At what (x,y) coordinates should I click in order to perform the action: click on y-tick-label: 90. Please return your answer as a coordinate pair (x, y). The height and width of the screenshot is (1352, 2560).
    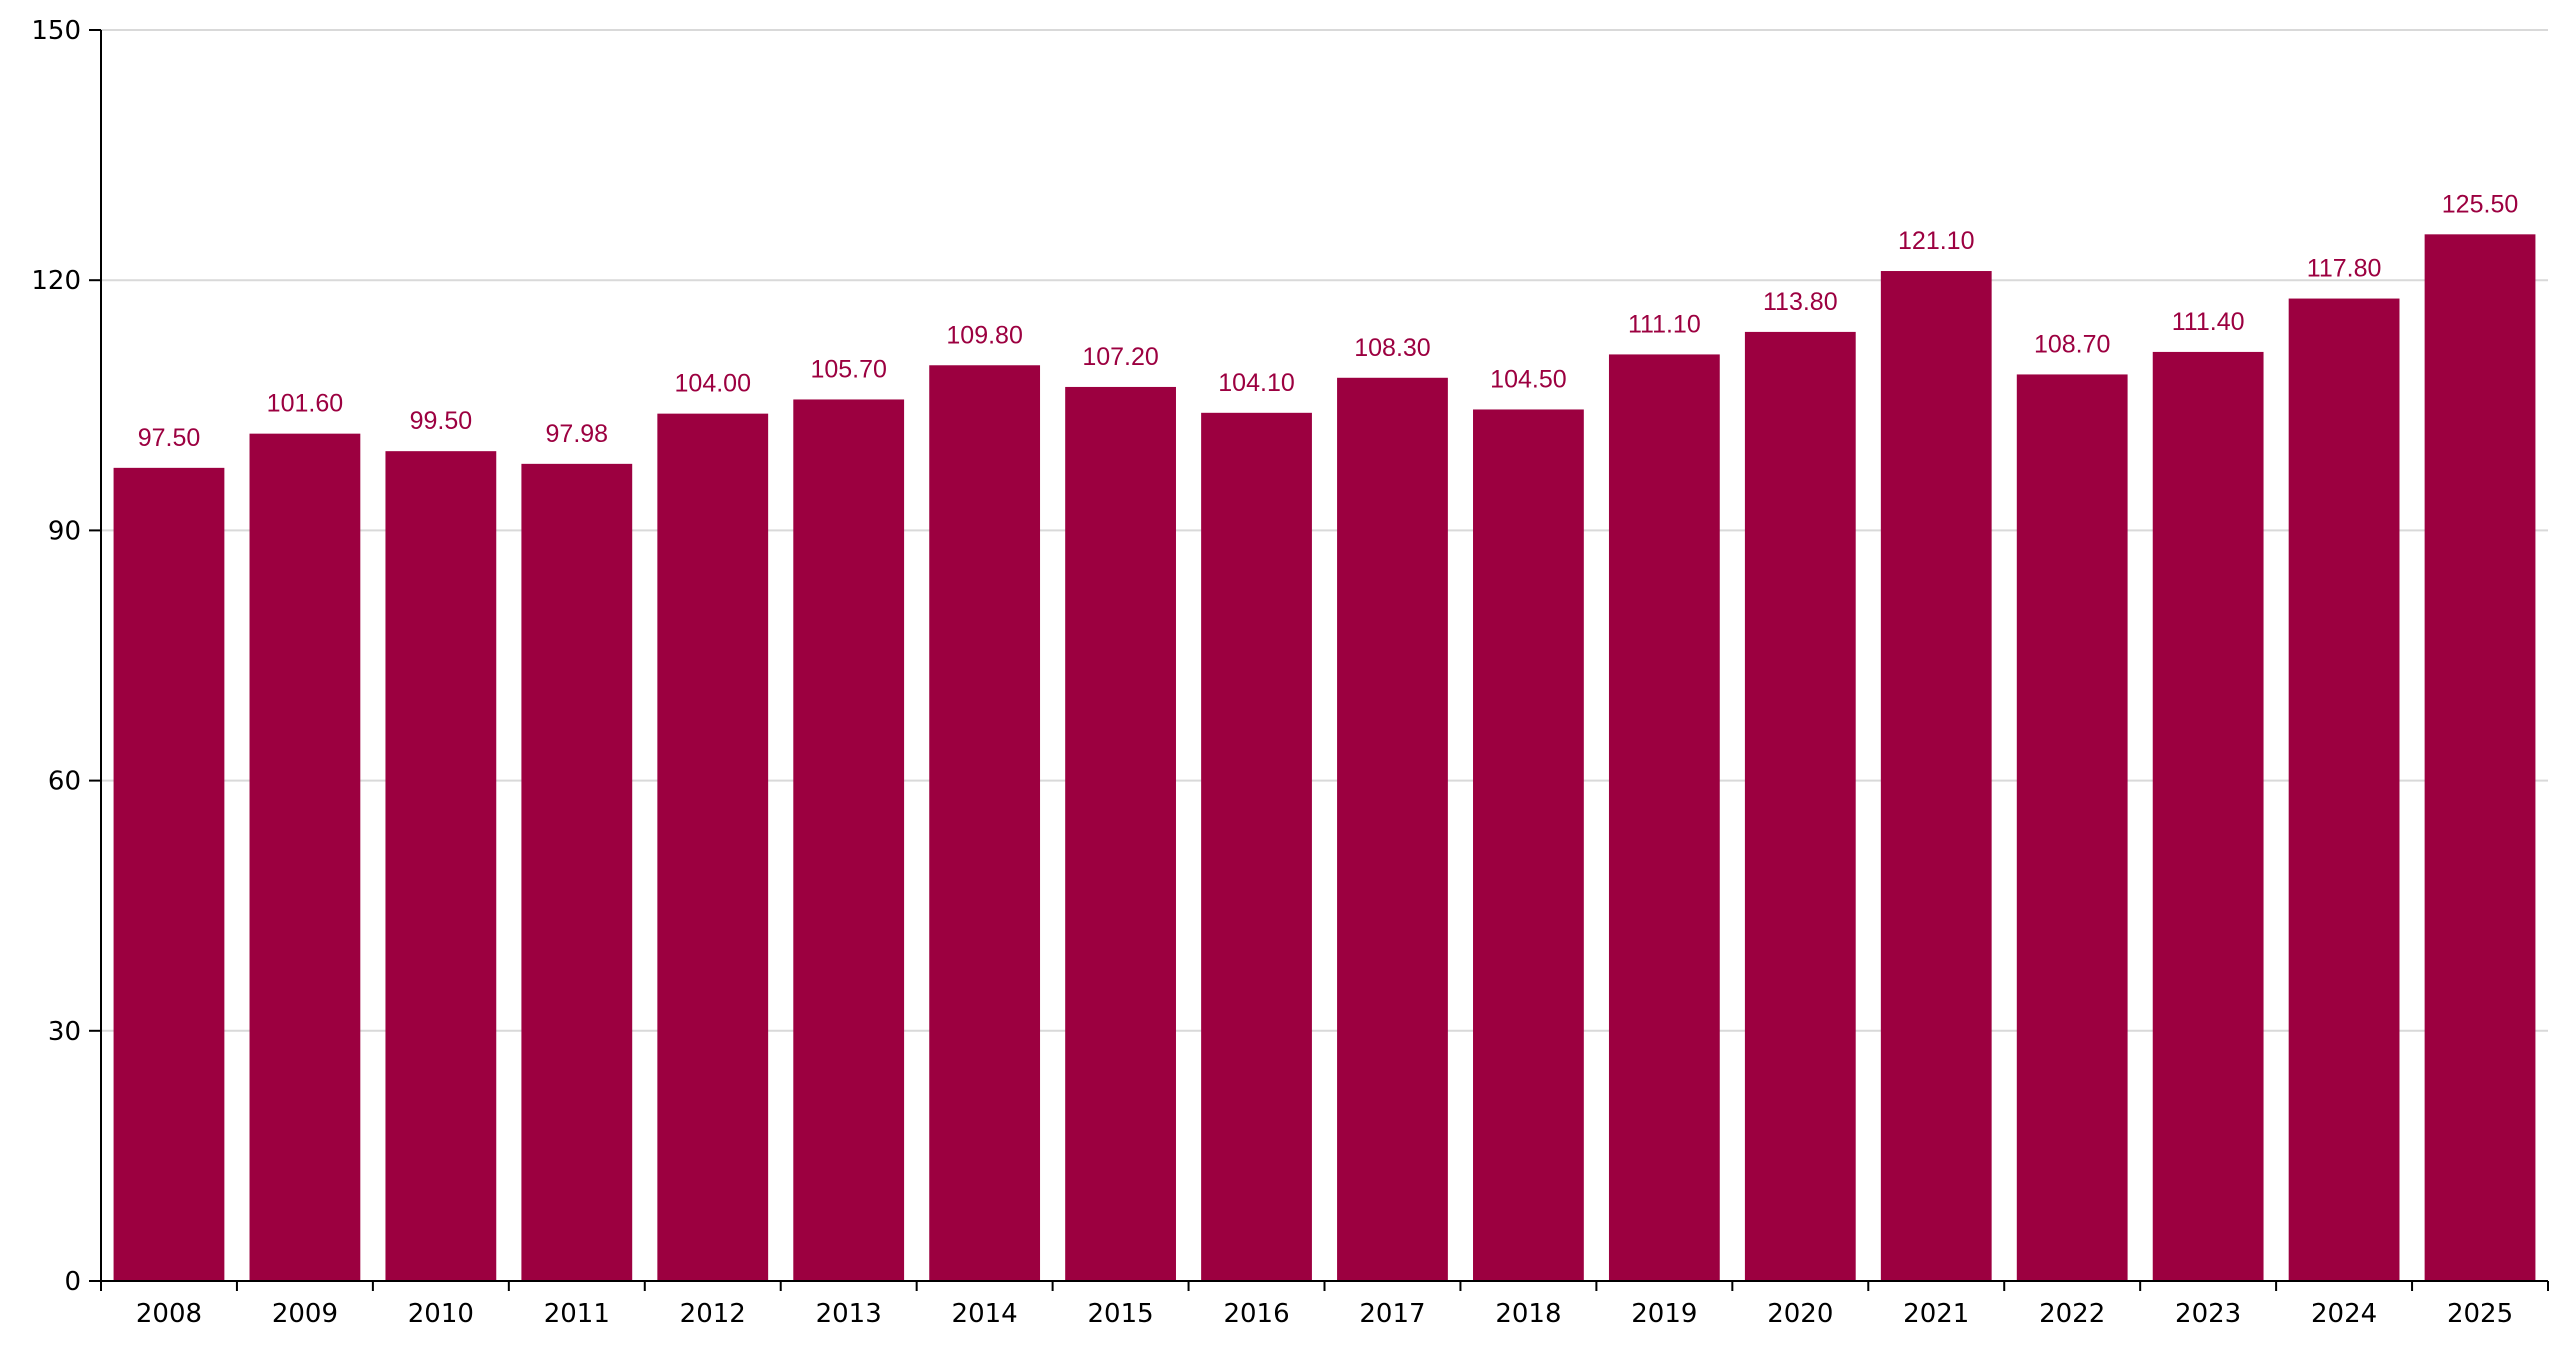
    Looking at the image, I should click on (64, 531).